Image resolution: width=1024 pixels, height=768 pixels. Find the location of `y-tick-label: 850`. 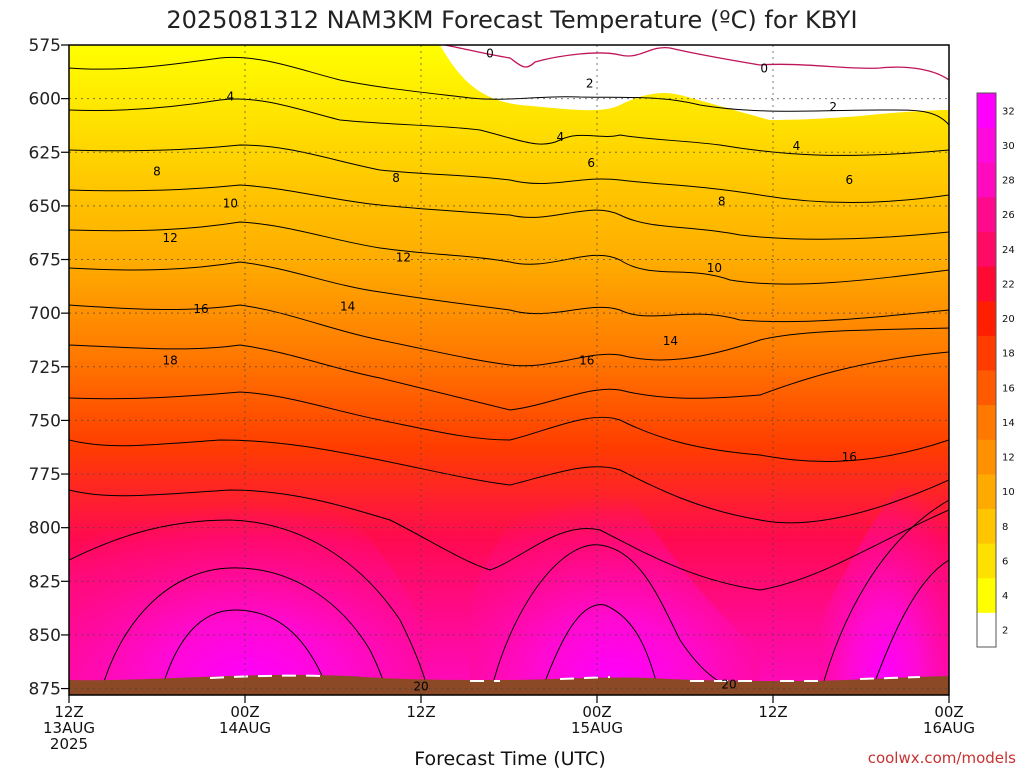

y-tick-label: 850 is located at coordinates (45, 636).